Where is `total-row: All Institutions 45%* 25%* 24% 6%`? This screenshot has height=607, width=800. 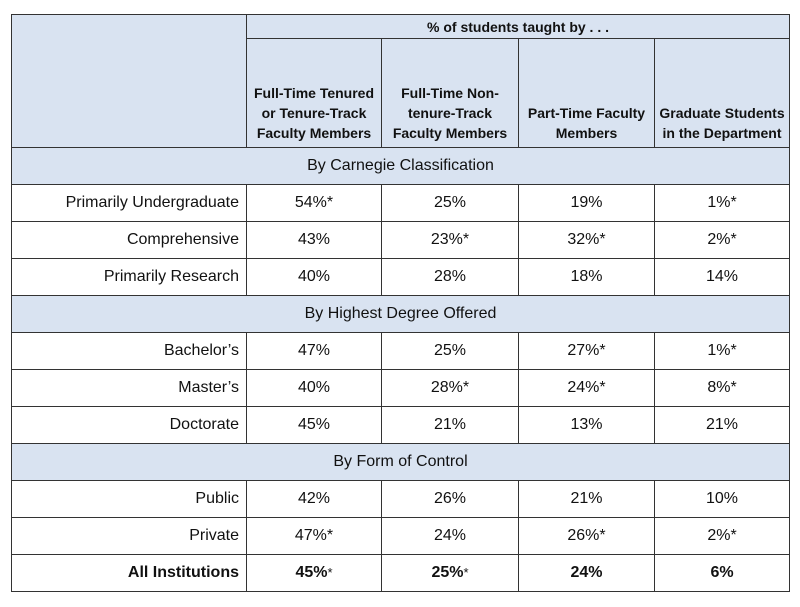
total-row: All Institutions 45%* 25%* 24% 6% is located at coordinates (400, 573).